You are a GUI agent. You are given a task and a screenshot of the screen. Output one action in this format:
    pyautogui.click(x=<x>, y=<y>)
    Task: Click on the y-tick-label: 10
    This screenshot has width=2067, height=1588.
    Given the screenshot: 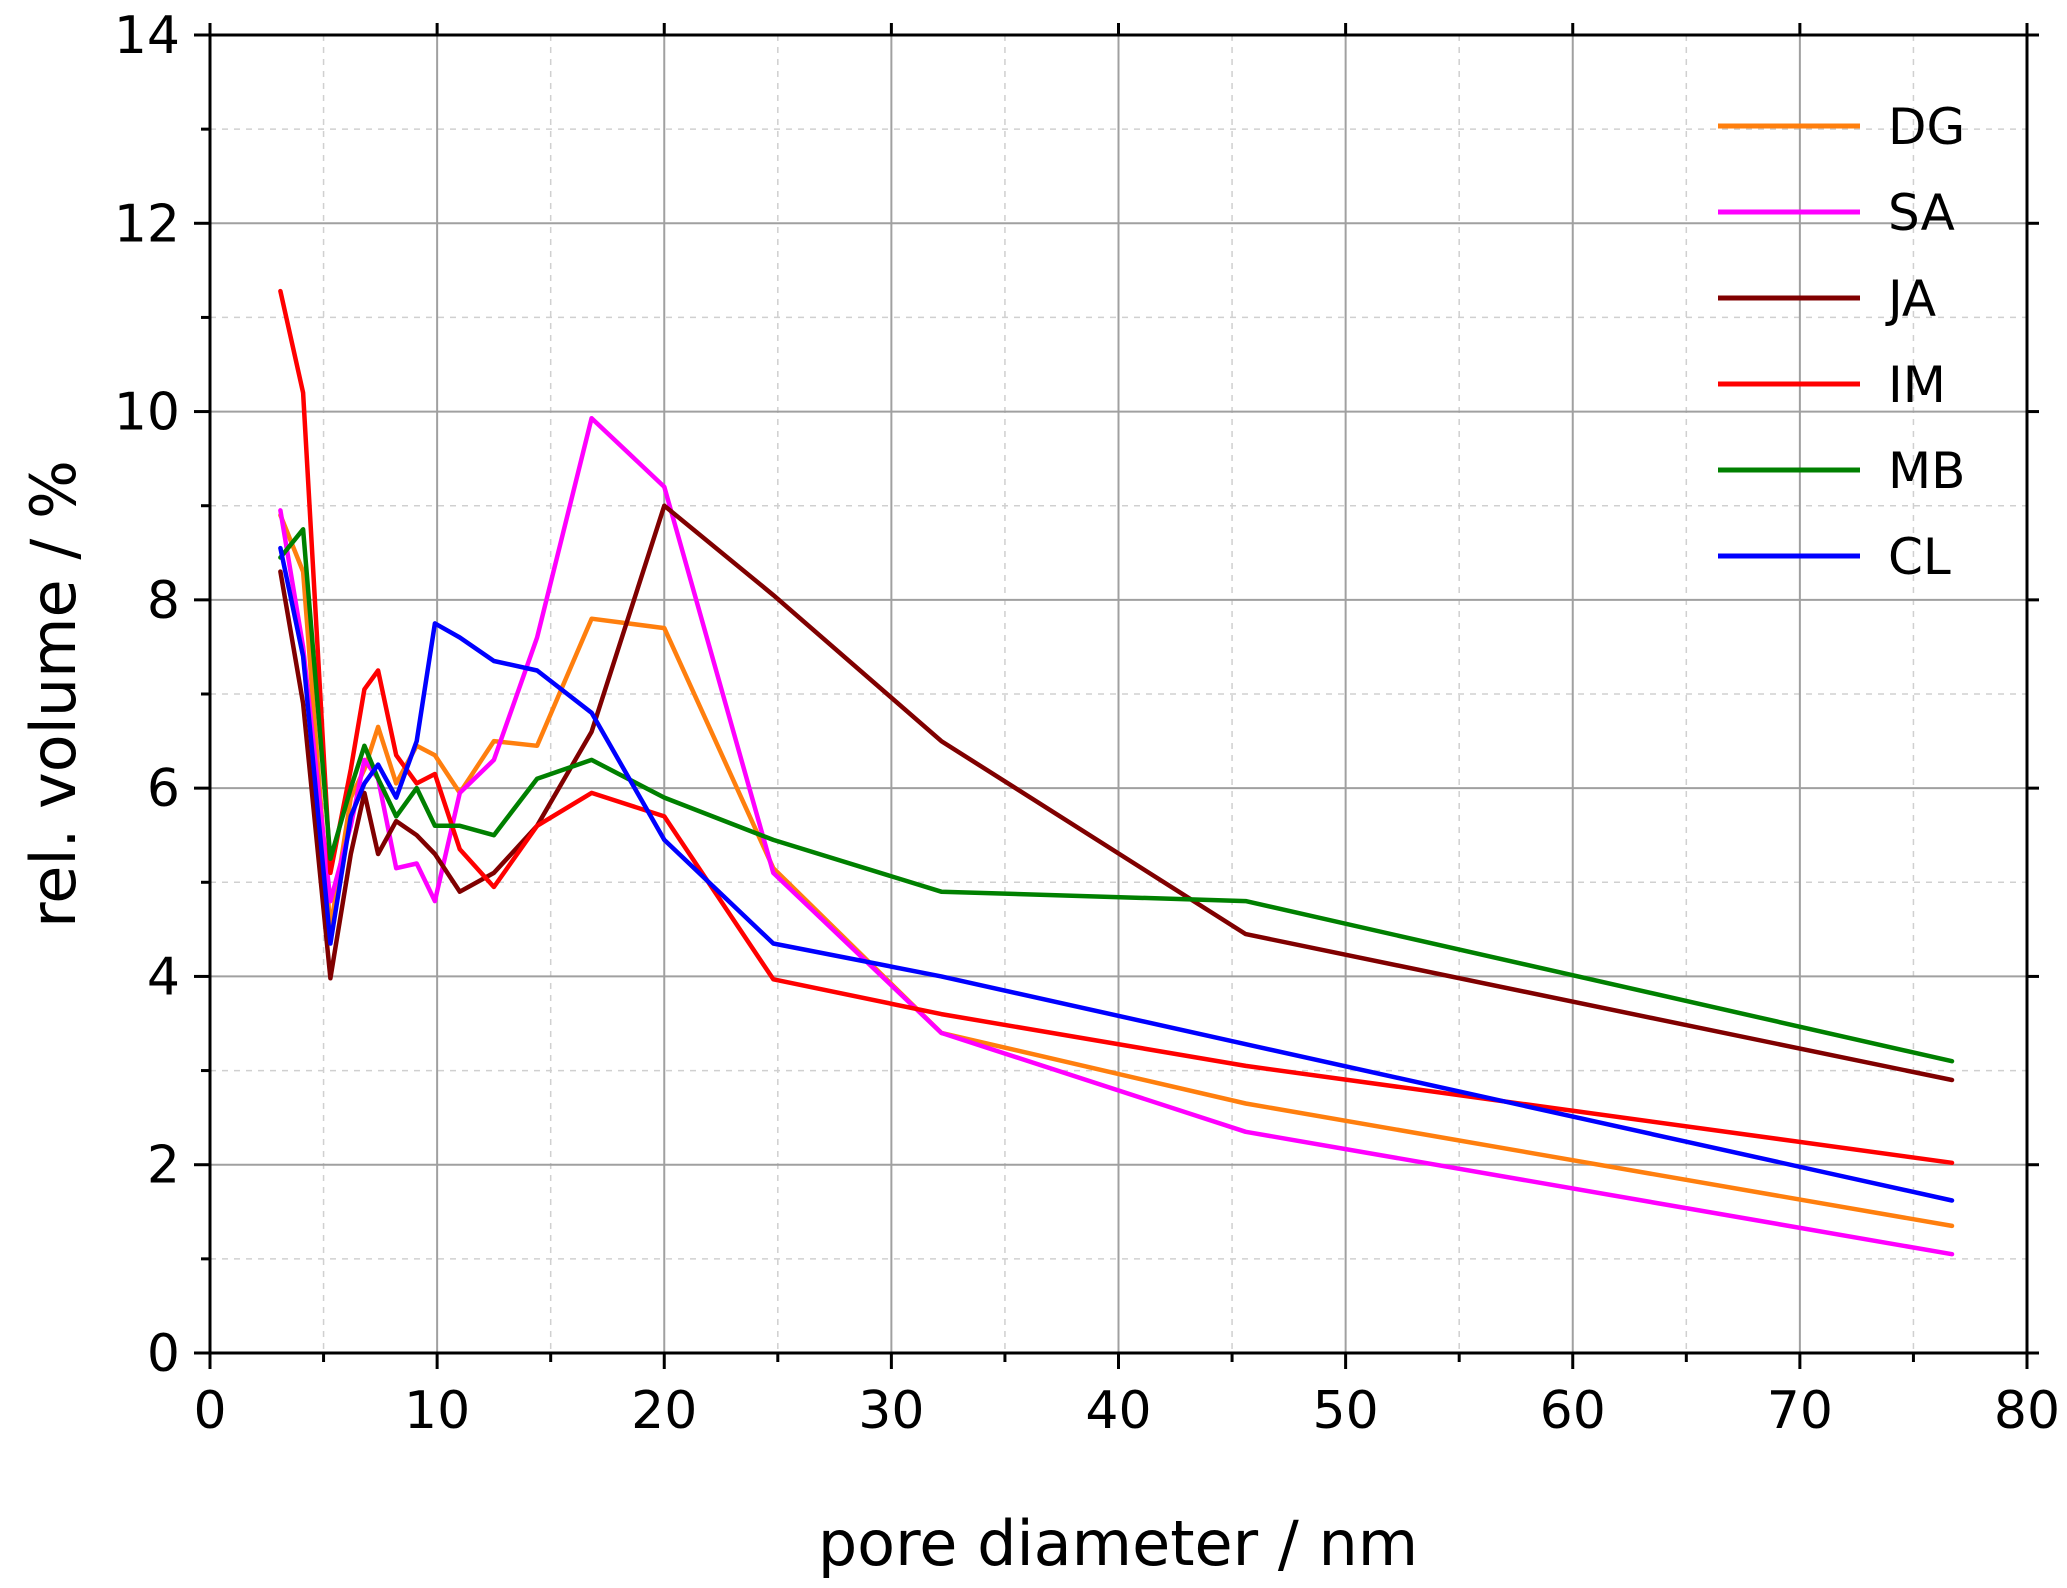 What is the action you would take?
    pyautogui.click(x=147, y=413)
    